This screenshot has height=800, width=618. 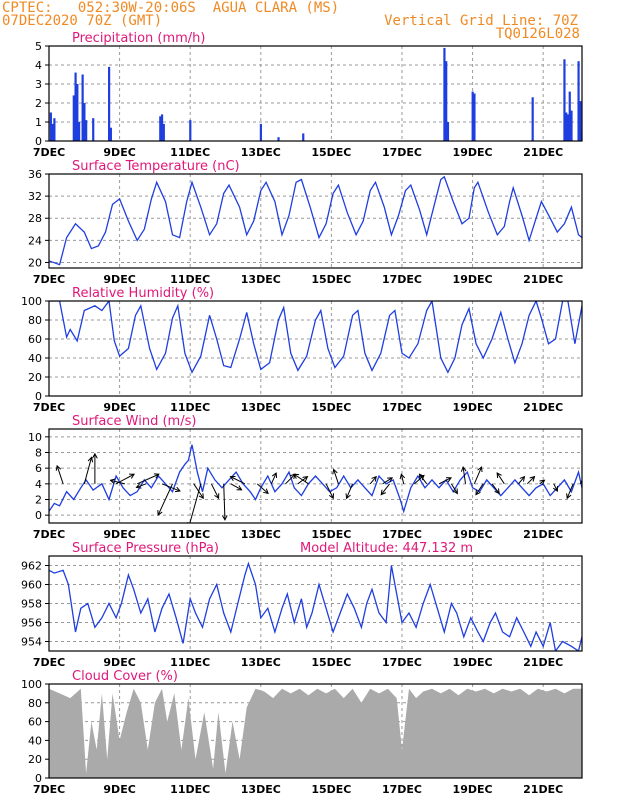 I want to click on model-code: TQ0126L028, so click(x=537, y=34).